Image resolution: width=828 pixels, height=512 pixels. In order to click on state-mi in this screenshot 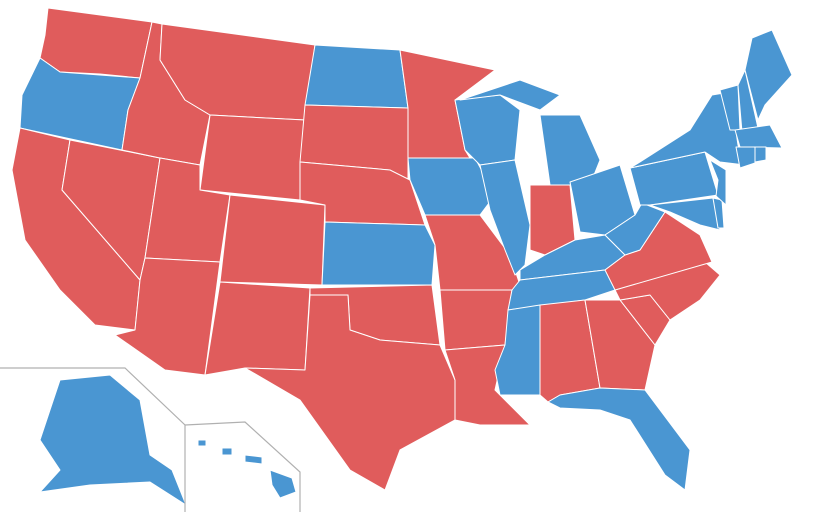, I will do `click(510, 95)`.